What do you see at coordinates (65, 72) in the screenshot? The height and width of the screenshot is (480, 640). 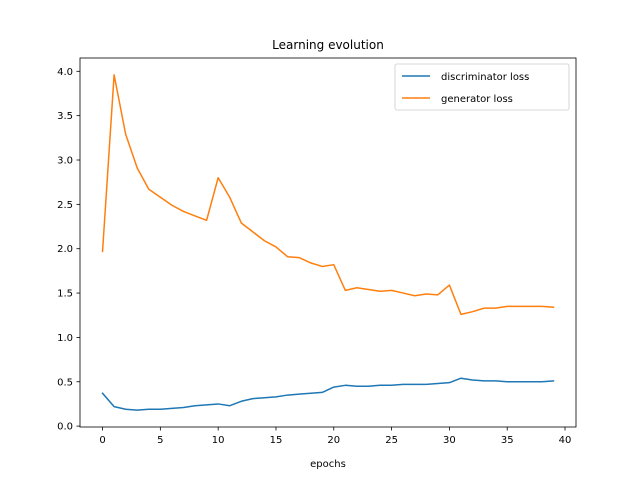 I see `y-tick-label: 4.0` at bounding box center [65, 72].